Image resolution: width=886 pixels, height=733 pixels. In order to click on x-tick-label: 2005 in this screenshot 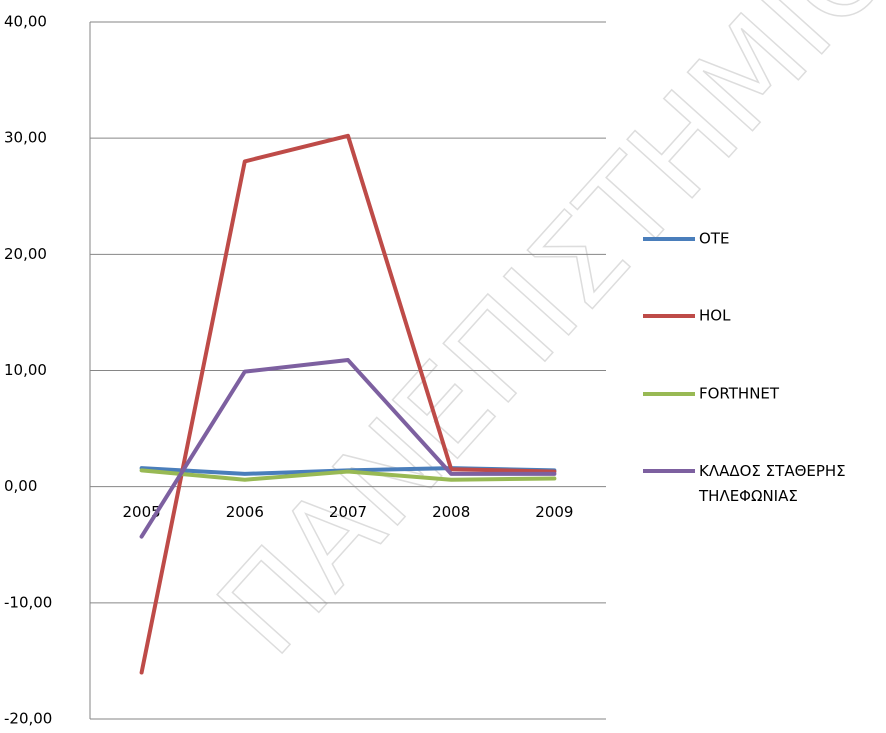, I will do `click(142, 512)`.